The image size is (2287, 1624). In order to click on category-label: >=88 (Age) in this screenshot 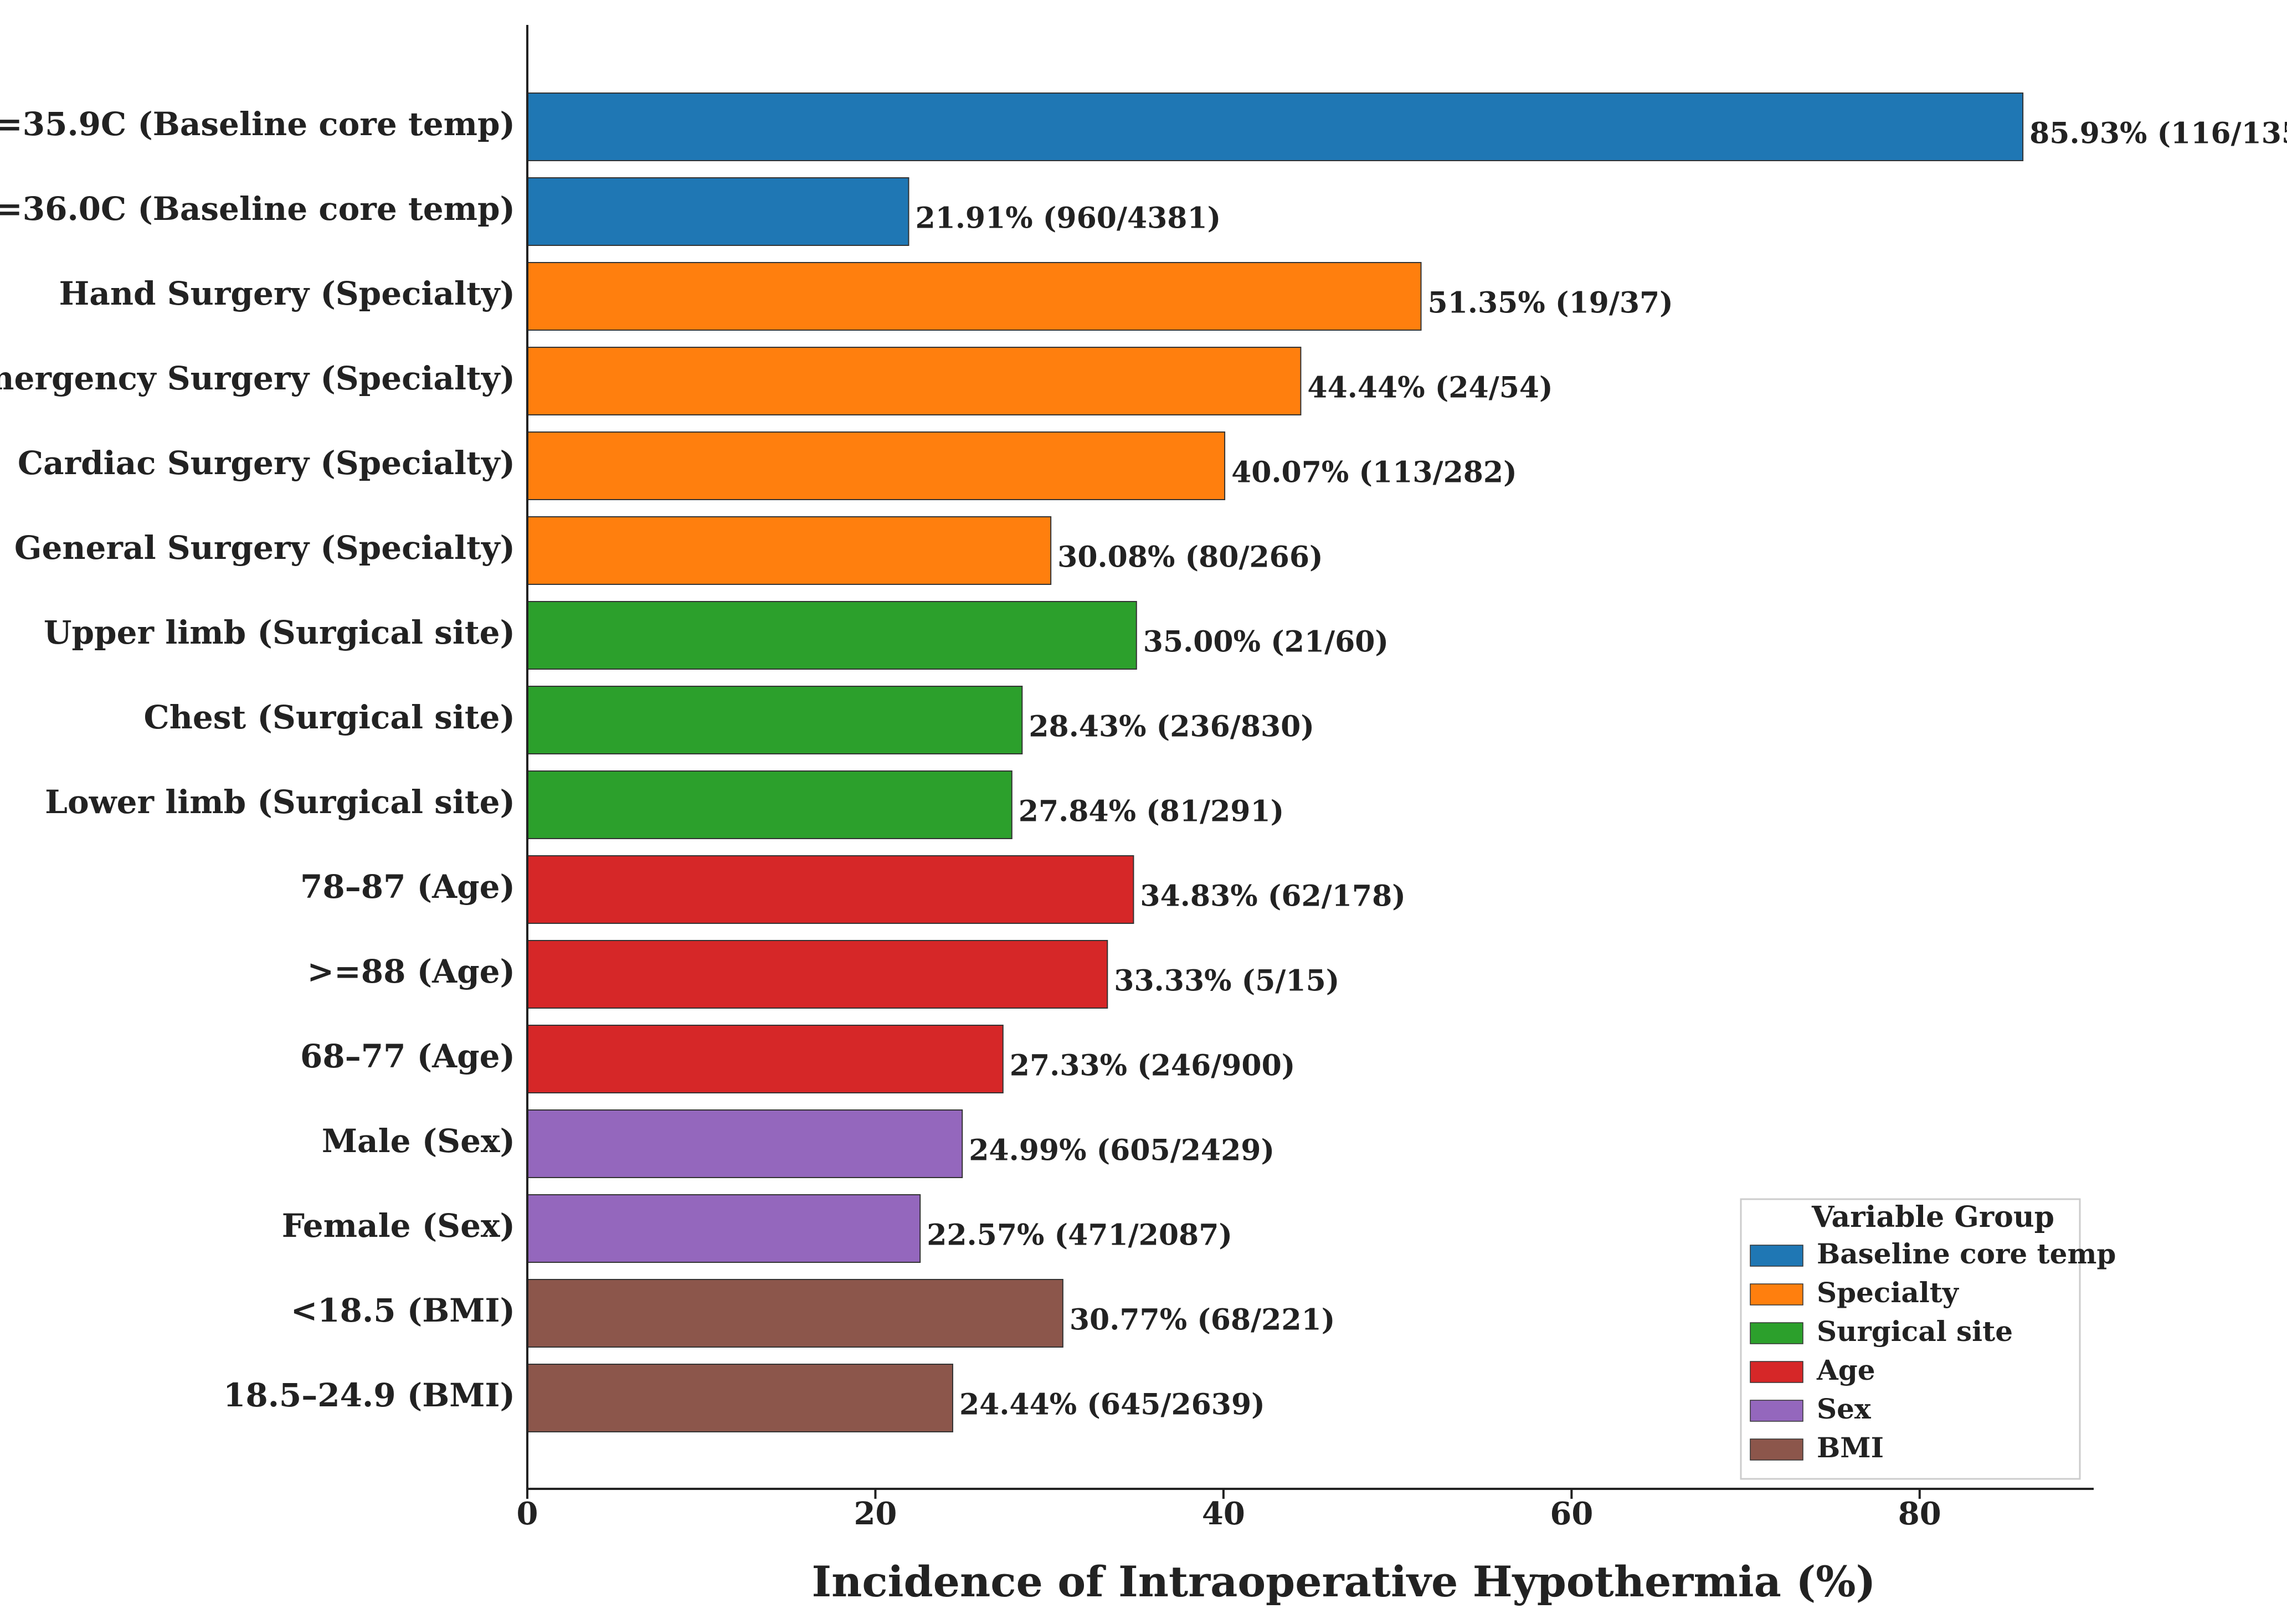, I will do `click(411, 971)`.